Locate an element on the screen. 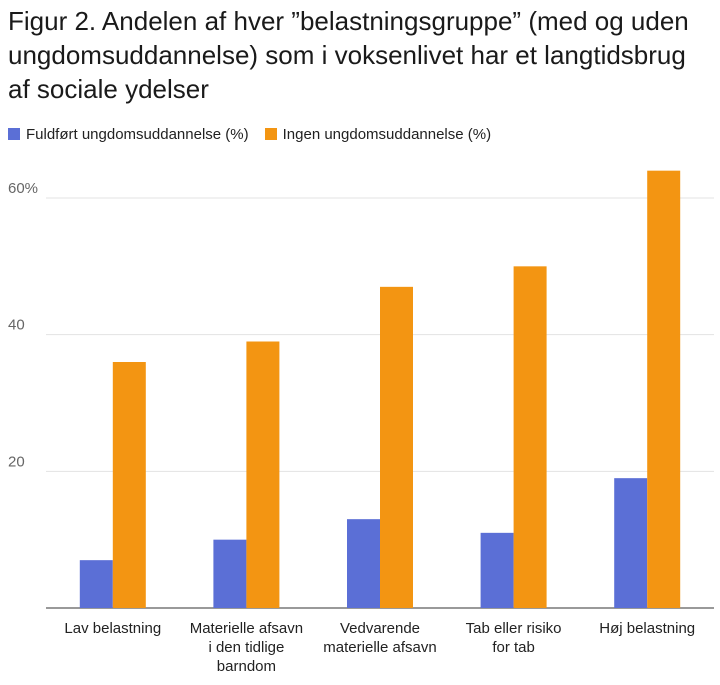 The image size is (720, 685). legend-label-series-2: Ingen ungdomsuddannelse (%) is located at coordinates (387, 134).